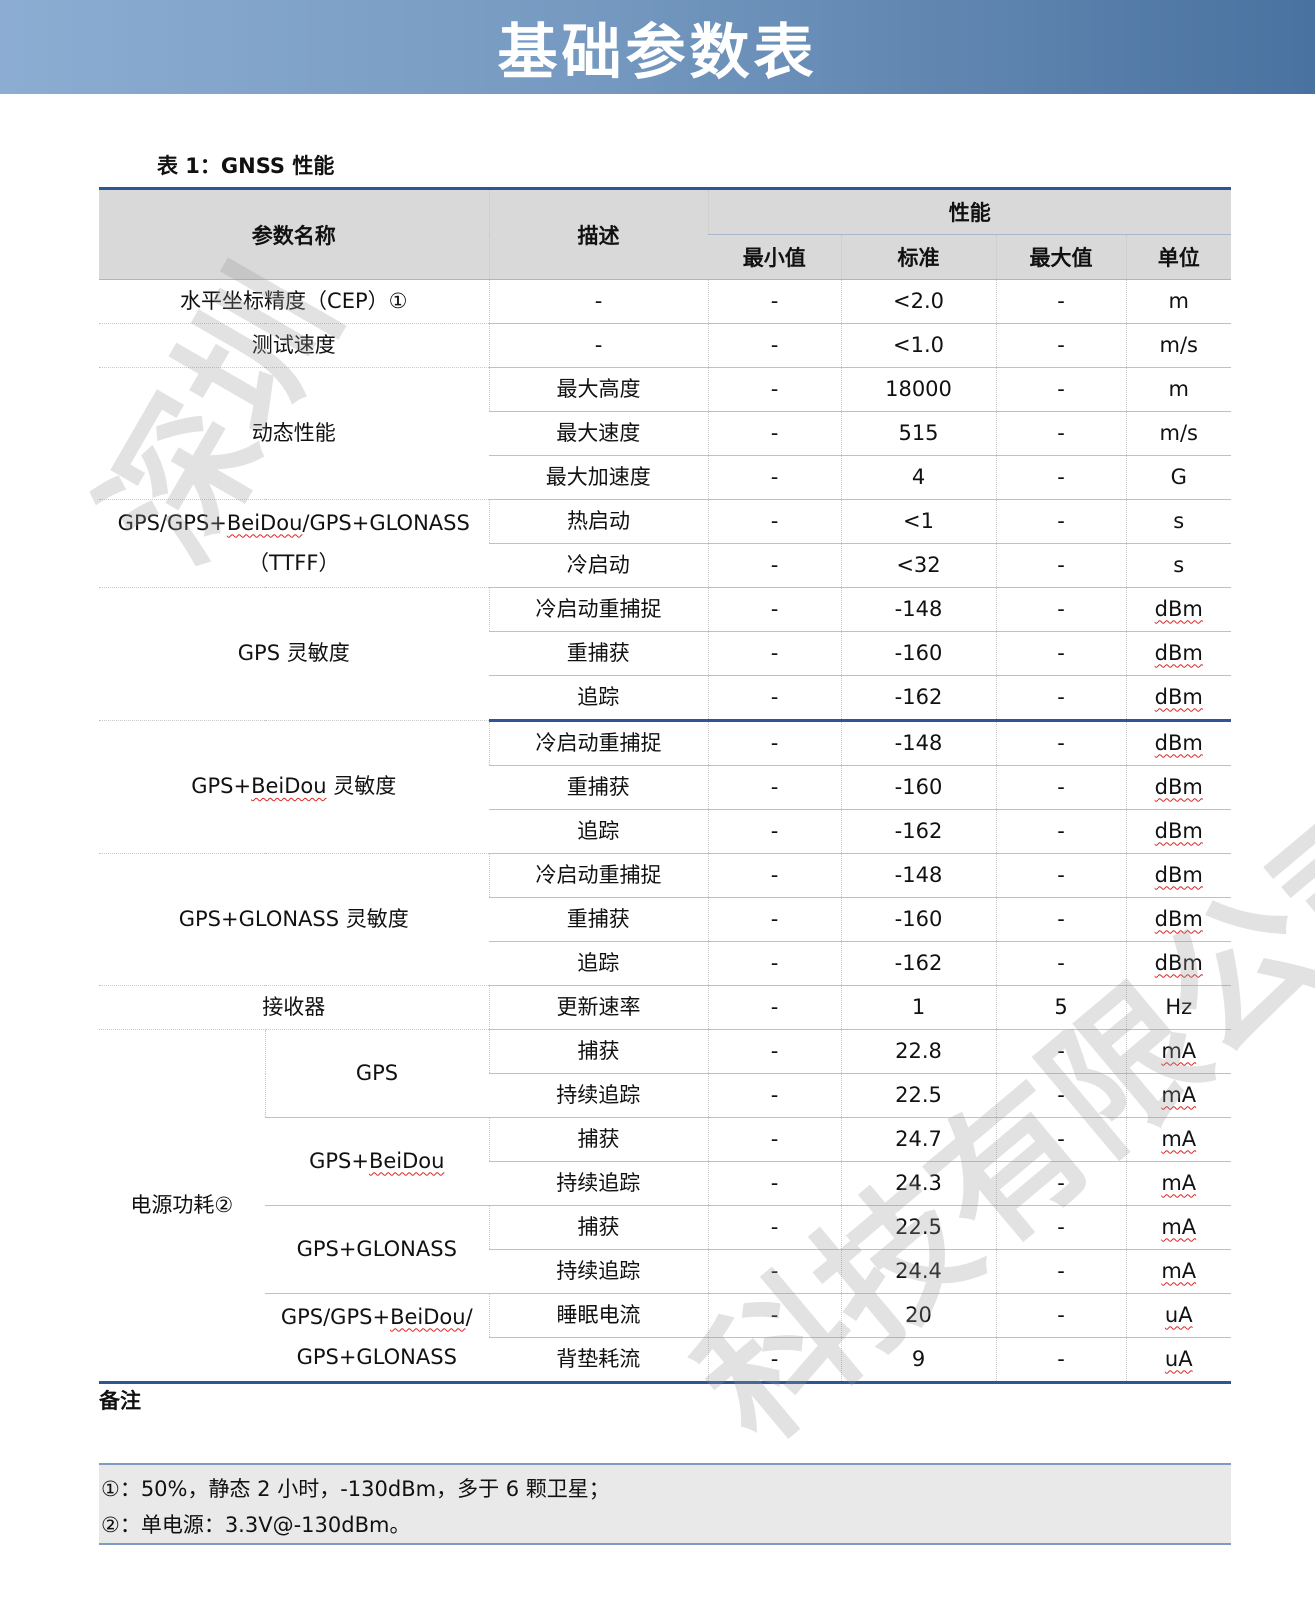  What do you see at coordinates (598, 433) in the screenshot?
I see `desc-cell: 最大速度` at bounding box center [598, 433].